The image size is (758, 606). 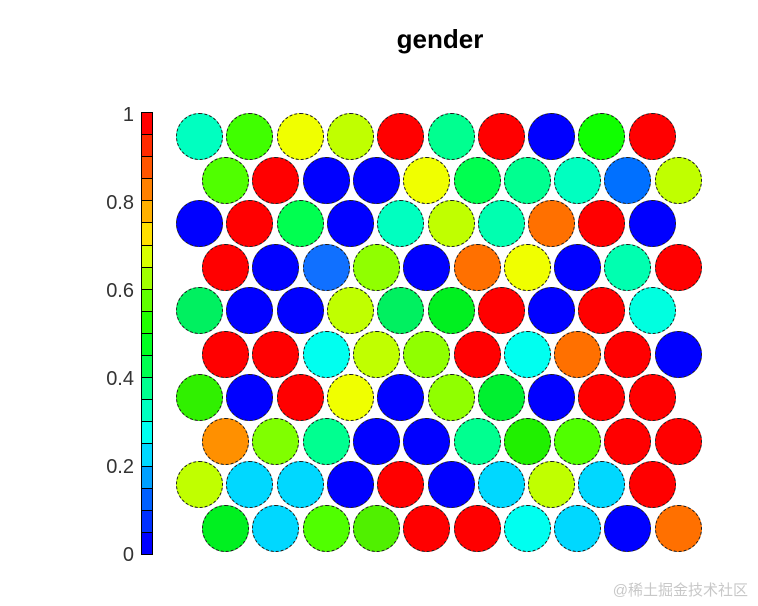 I want to click on watermark: @稀土掘金技术社区, so click(x=680, y=590).